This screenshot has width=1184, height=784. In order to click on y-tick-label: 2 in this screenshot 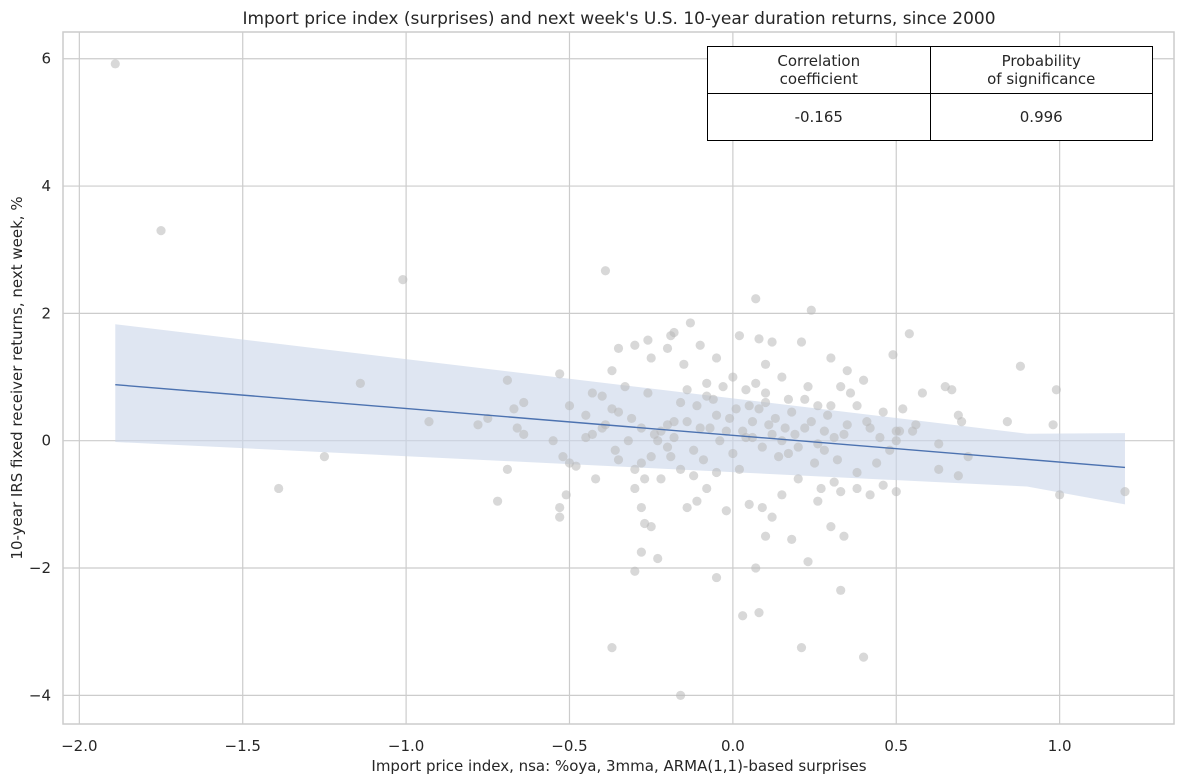, I will do `click(46, 313)`.